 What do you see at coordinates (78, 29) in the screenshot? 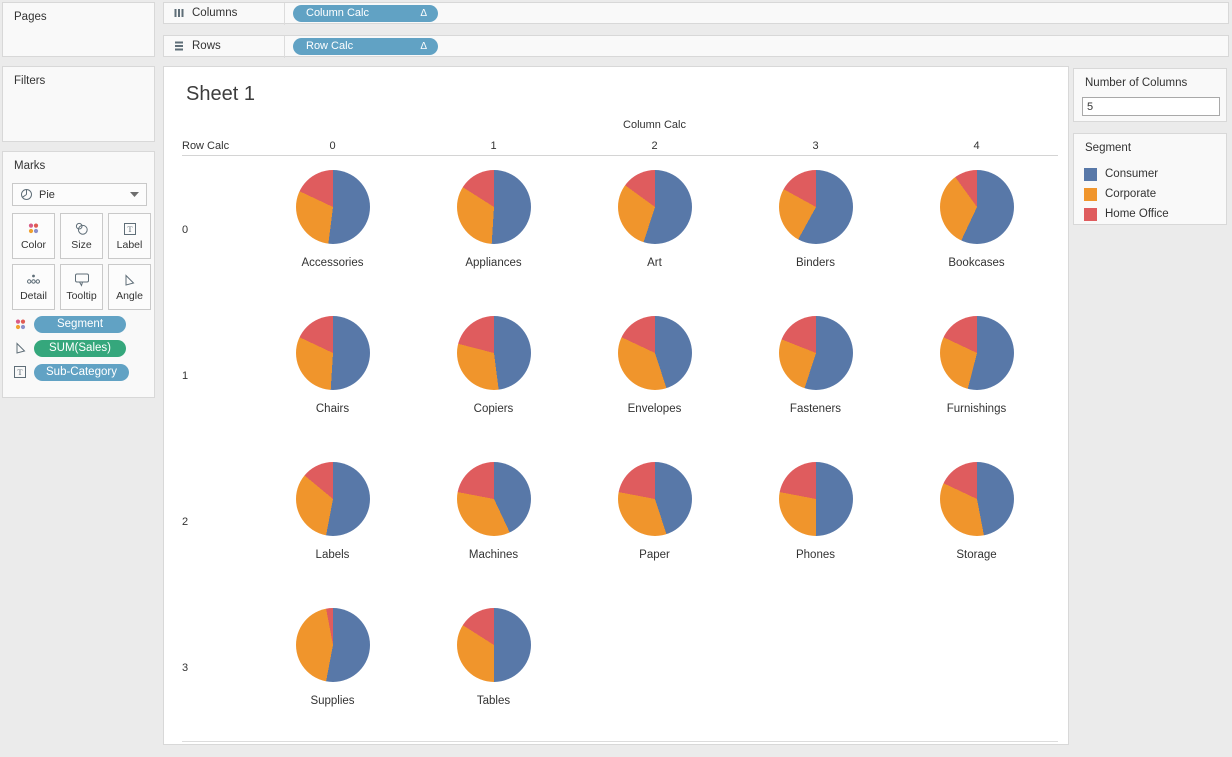
I see `pages-shelf: Pages` at bounding box center [78, 29].